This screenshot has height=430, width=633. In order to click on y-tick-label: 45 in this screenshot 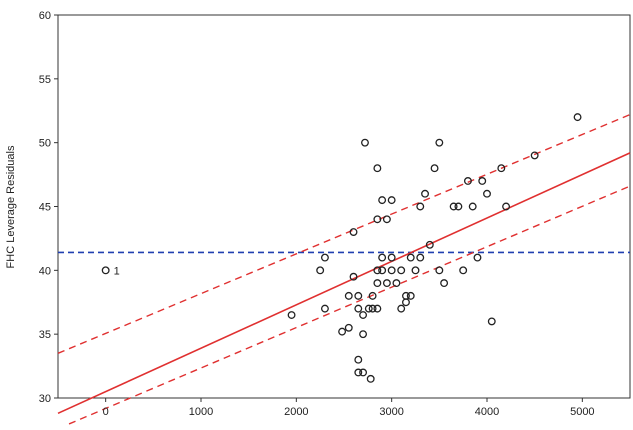, I will do `click(45, 208)`.